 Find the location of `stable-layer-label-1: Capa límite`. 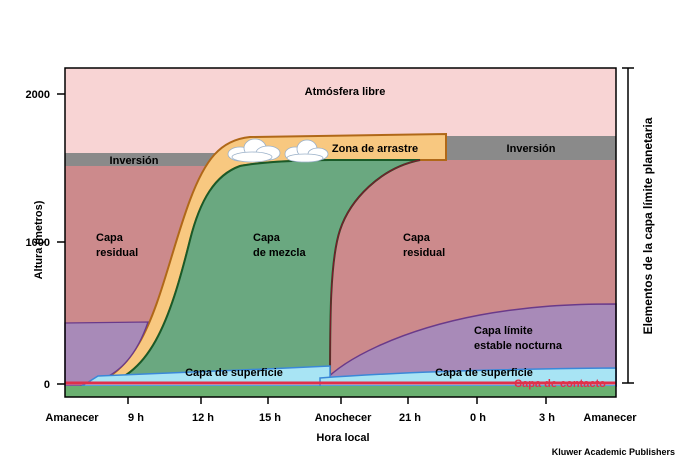

stable-layer-label-1: Capa límite is located at coordinates (503, 331).